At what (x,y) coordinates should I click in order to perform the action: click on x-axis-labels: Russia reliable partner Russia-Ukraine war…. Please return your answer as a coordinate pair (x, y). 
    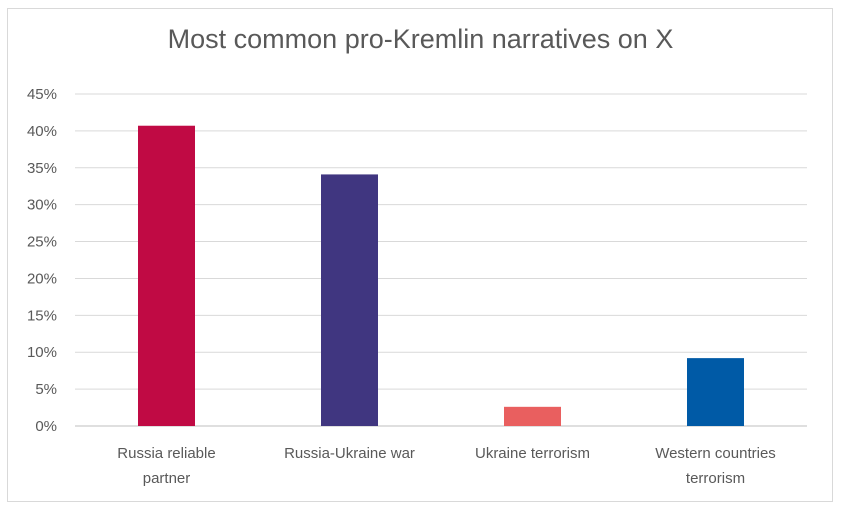
    Looking at the image, I should click on (446, 466).